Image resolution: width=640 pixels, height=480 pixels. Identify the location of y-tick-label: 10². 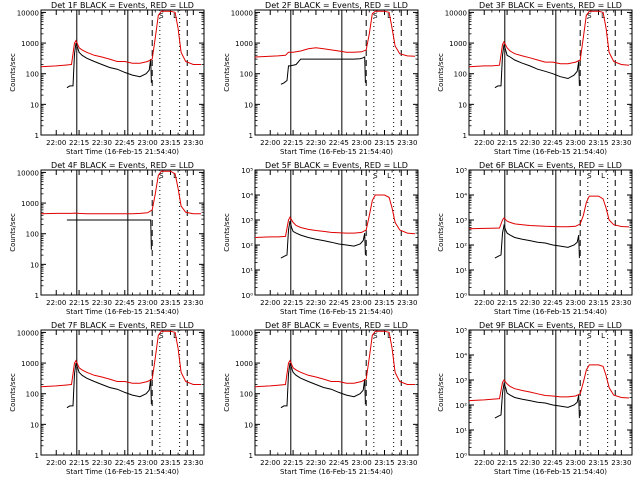
(247, 246).